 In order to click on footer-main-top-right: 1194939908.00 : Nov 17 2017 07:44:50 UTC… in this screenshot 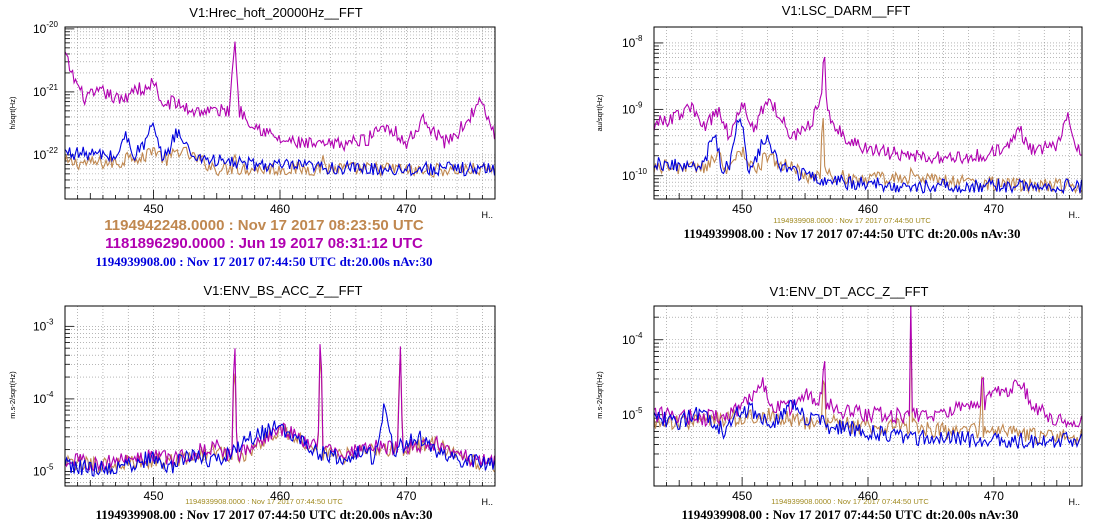, I will do `click(851, 233)`.